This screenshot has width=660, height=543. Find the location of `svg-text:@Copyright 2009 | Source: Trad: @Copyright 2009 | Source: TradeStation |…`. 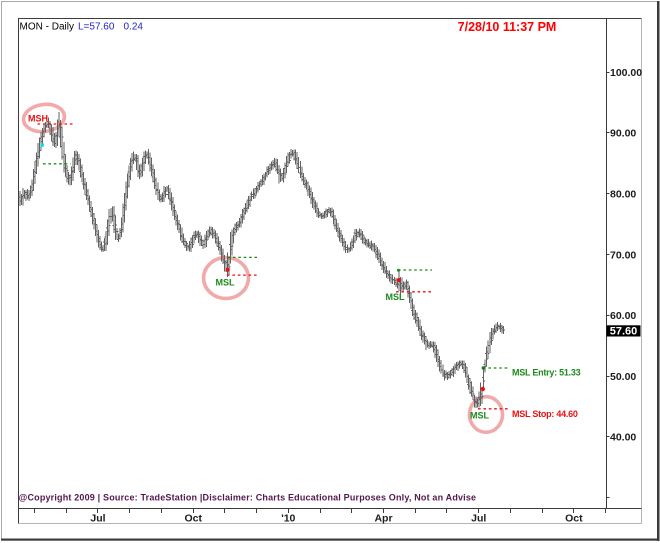

svg-text:@Copyright 2009 | Source: Trad: @Copyright 2009 | Source: TradeStation |… is located at coordinates (248, 498).